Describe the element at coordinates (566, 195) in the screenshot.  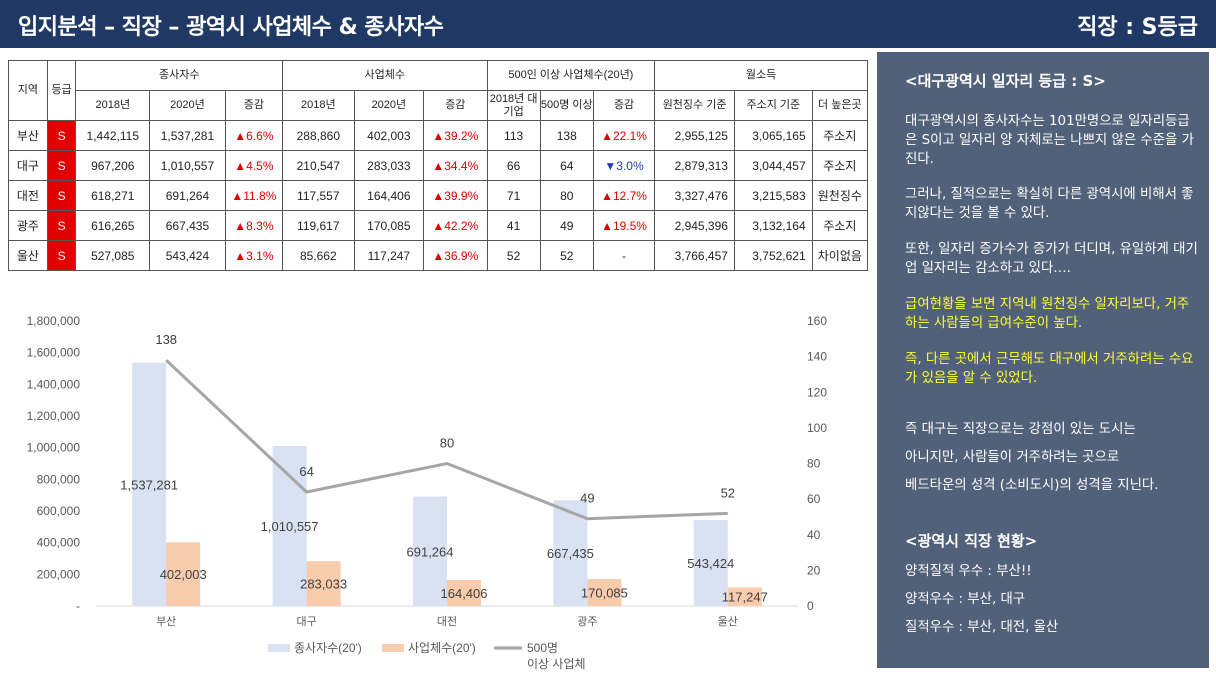
I see `cell-l500: 80` at that location.